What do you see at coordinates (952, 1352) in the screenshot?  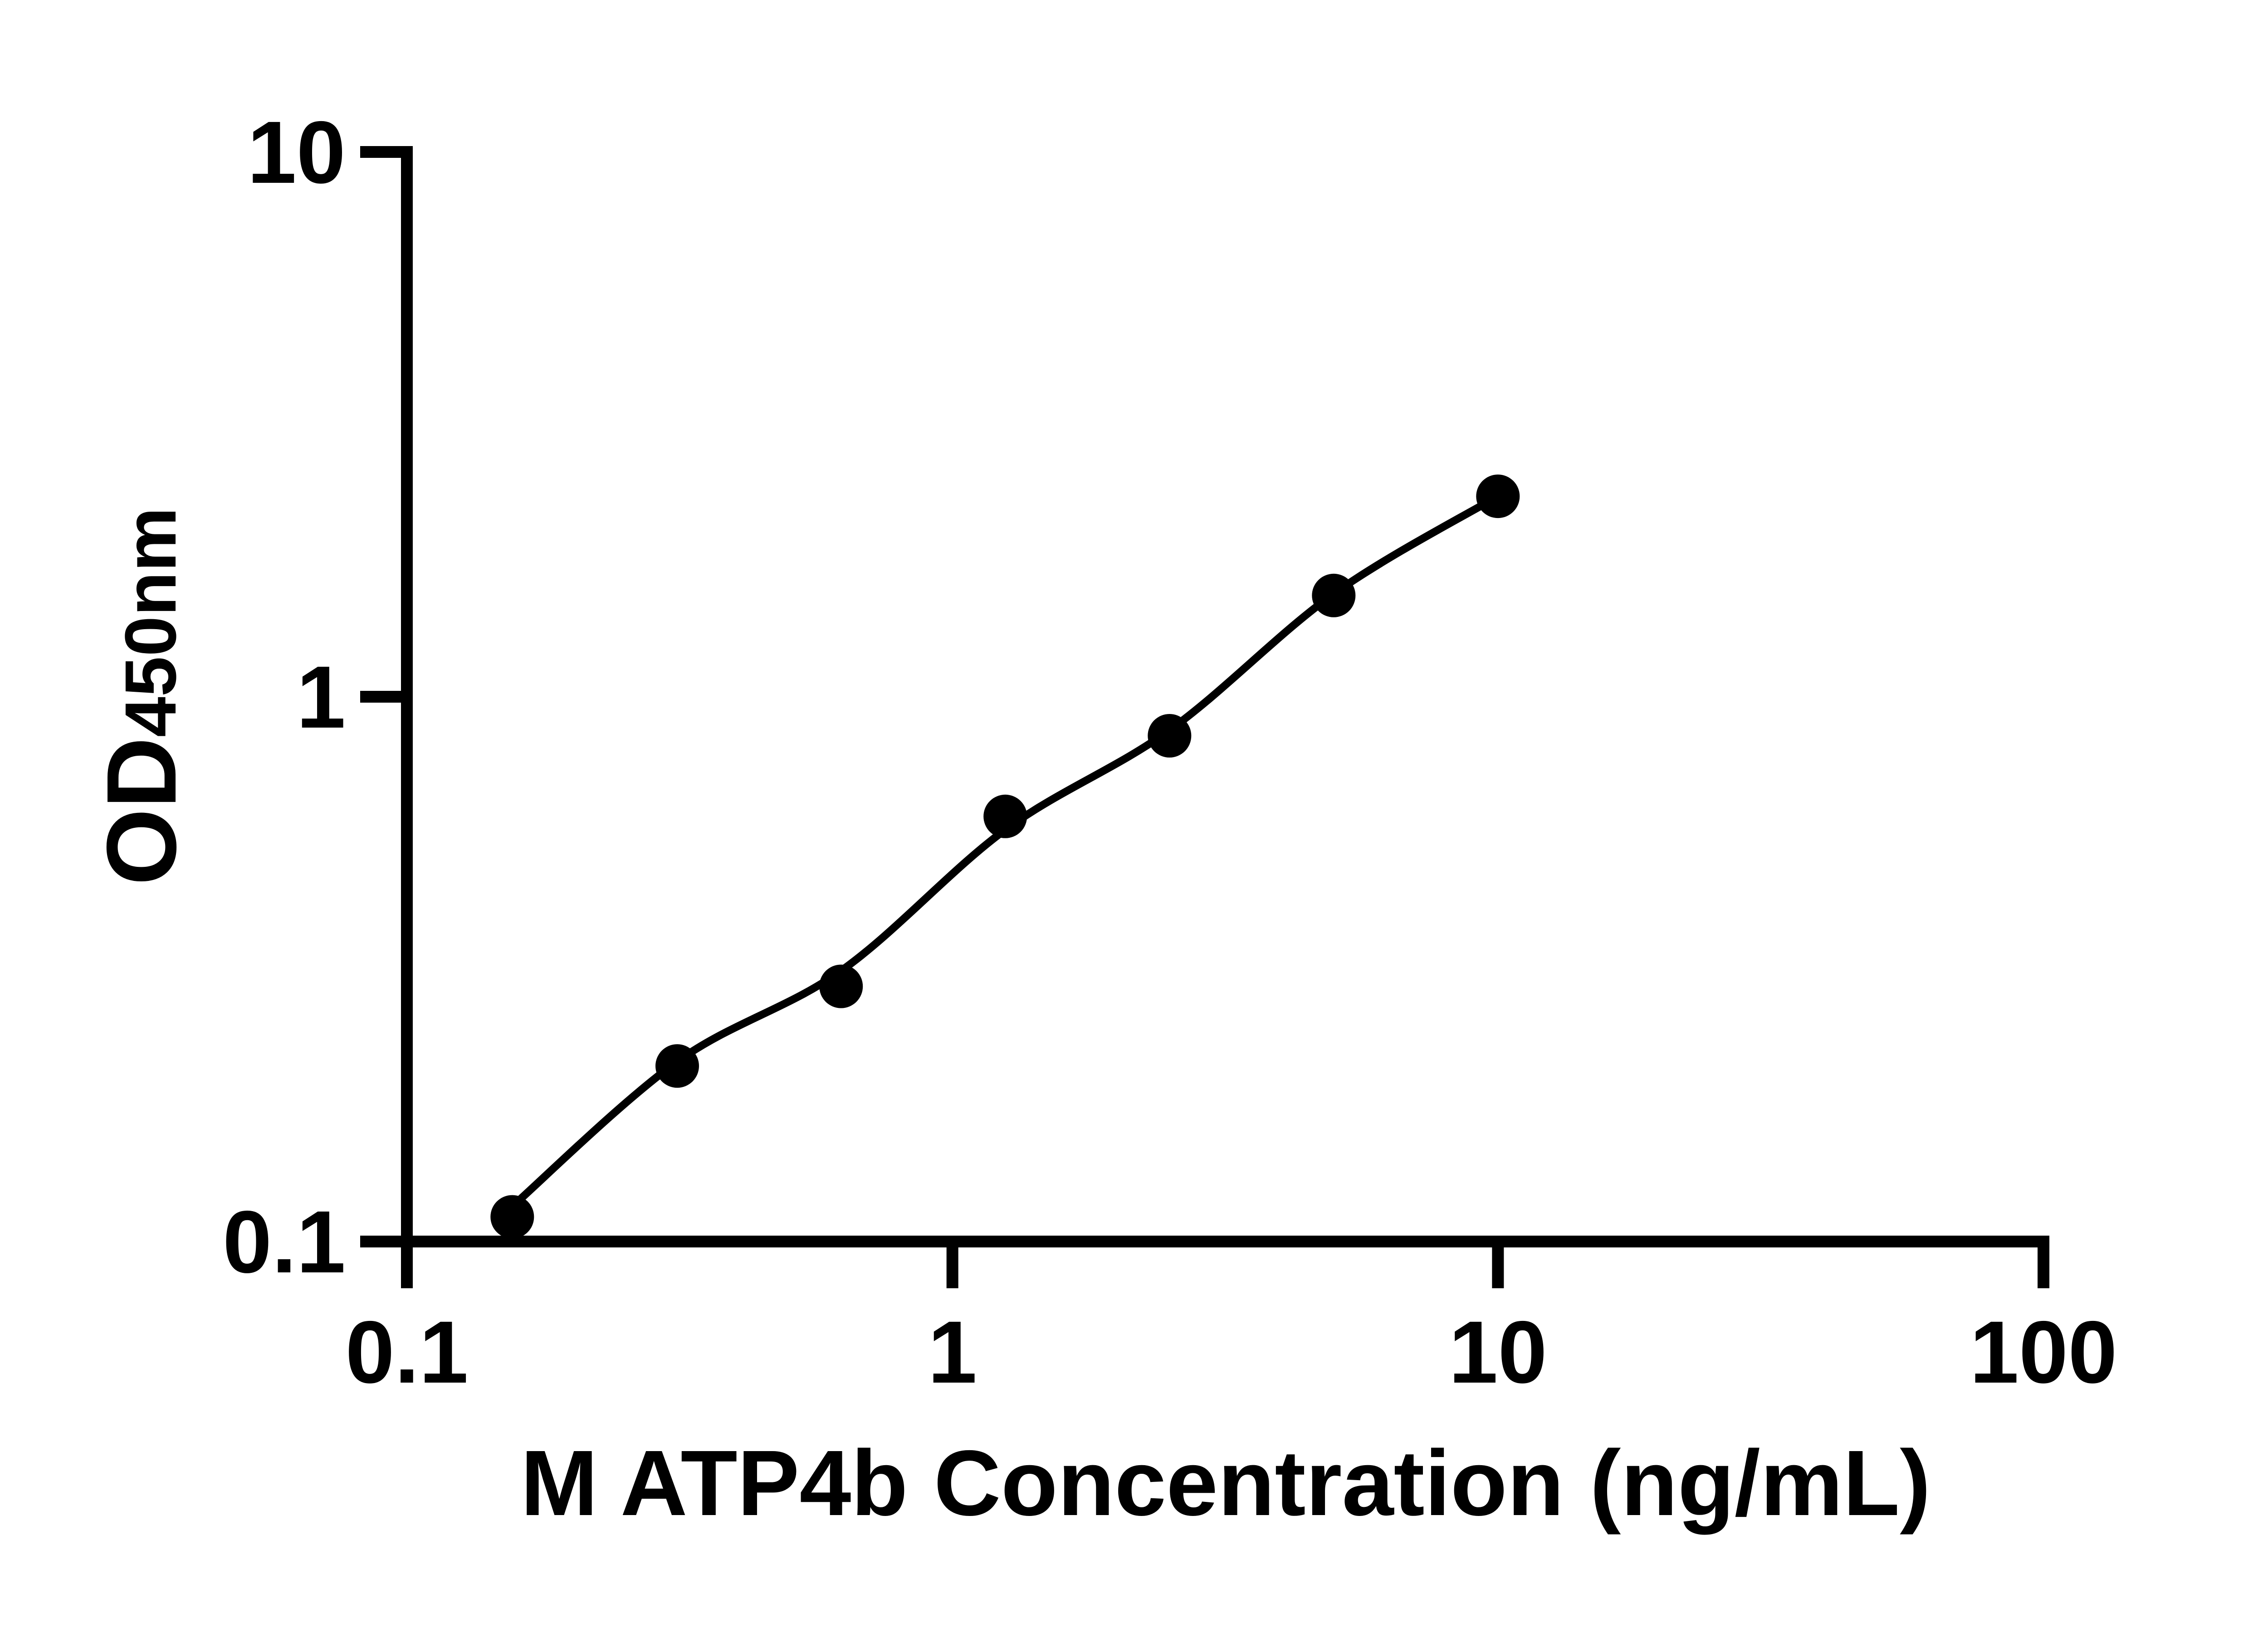 I see `x-tick-label: 1` at bounding box center [952, 1352].